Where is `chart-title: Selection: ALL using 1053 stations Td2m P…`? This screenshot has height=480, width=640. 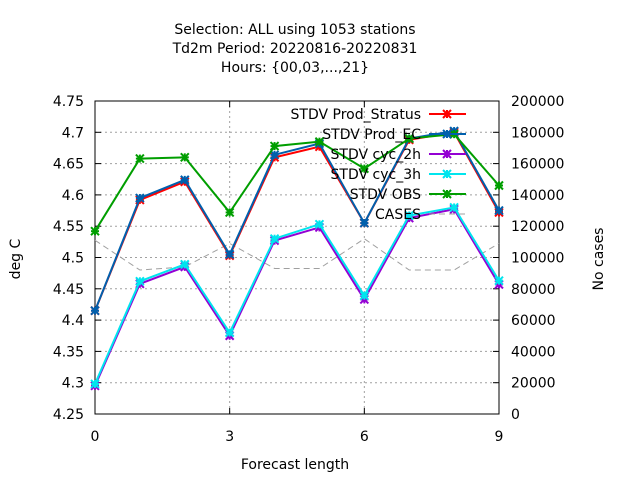
chart-title: Selection: ALL using 1053 stations Td2m P… is located at coordinates (295, 49).